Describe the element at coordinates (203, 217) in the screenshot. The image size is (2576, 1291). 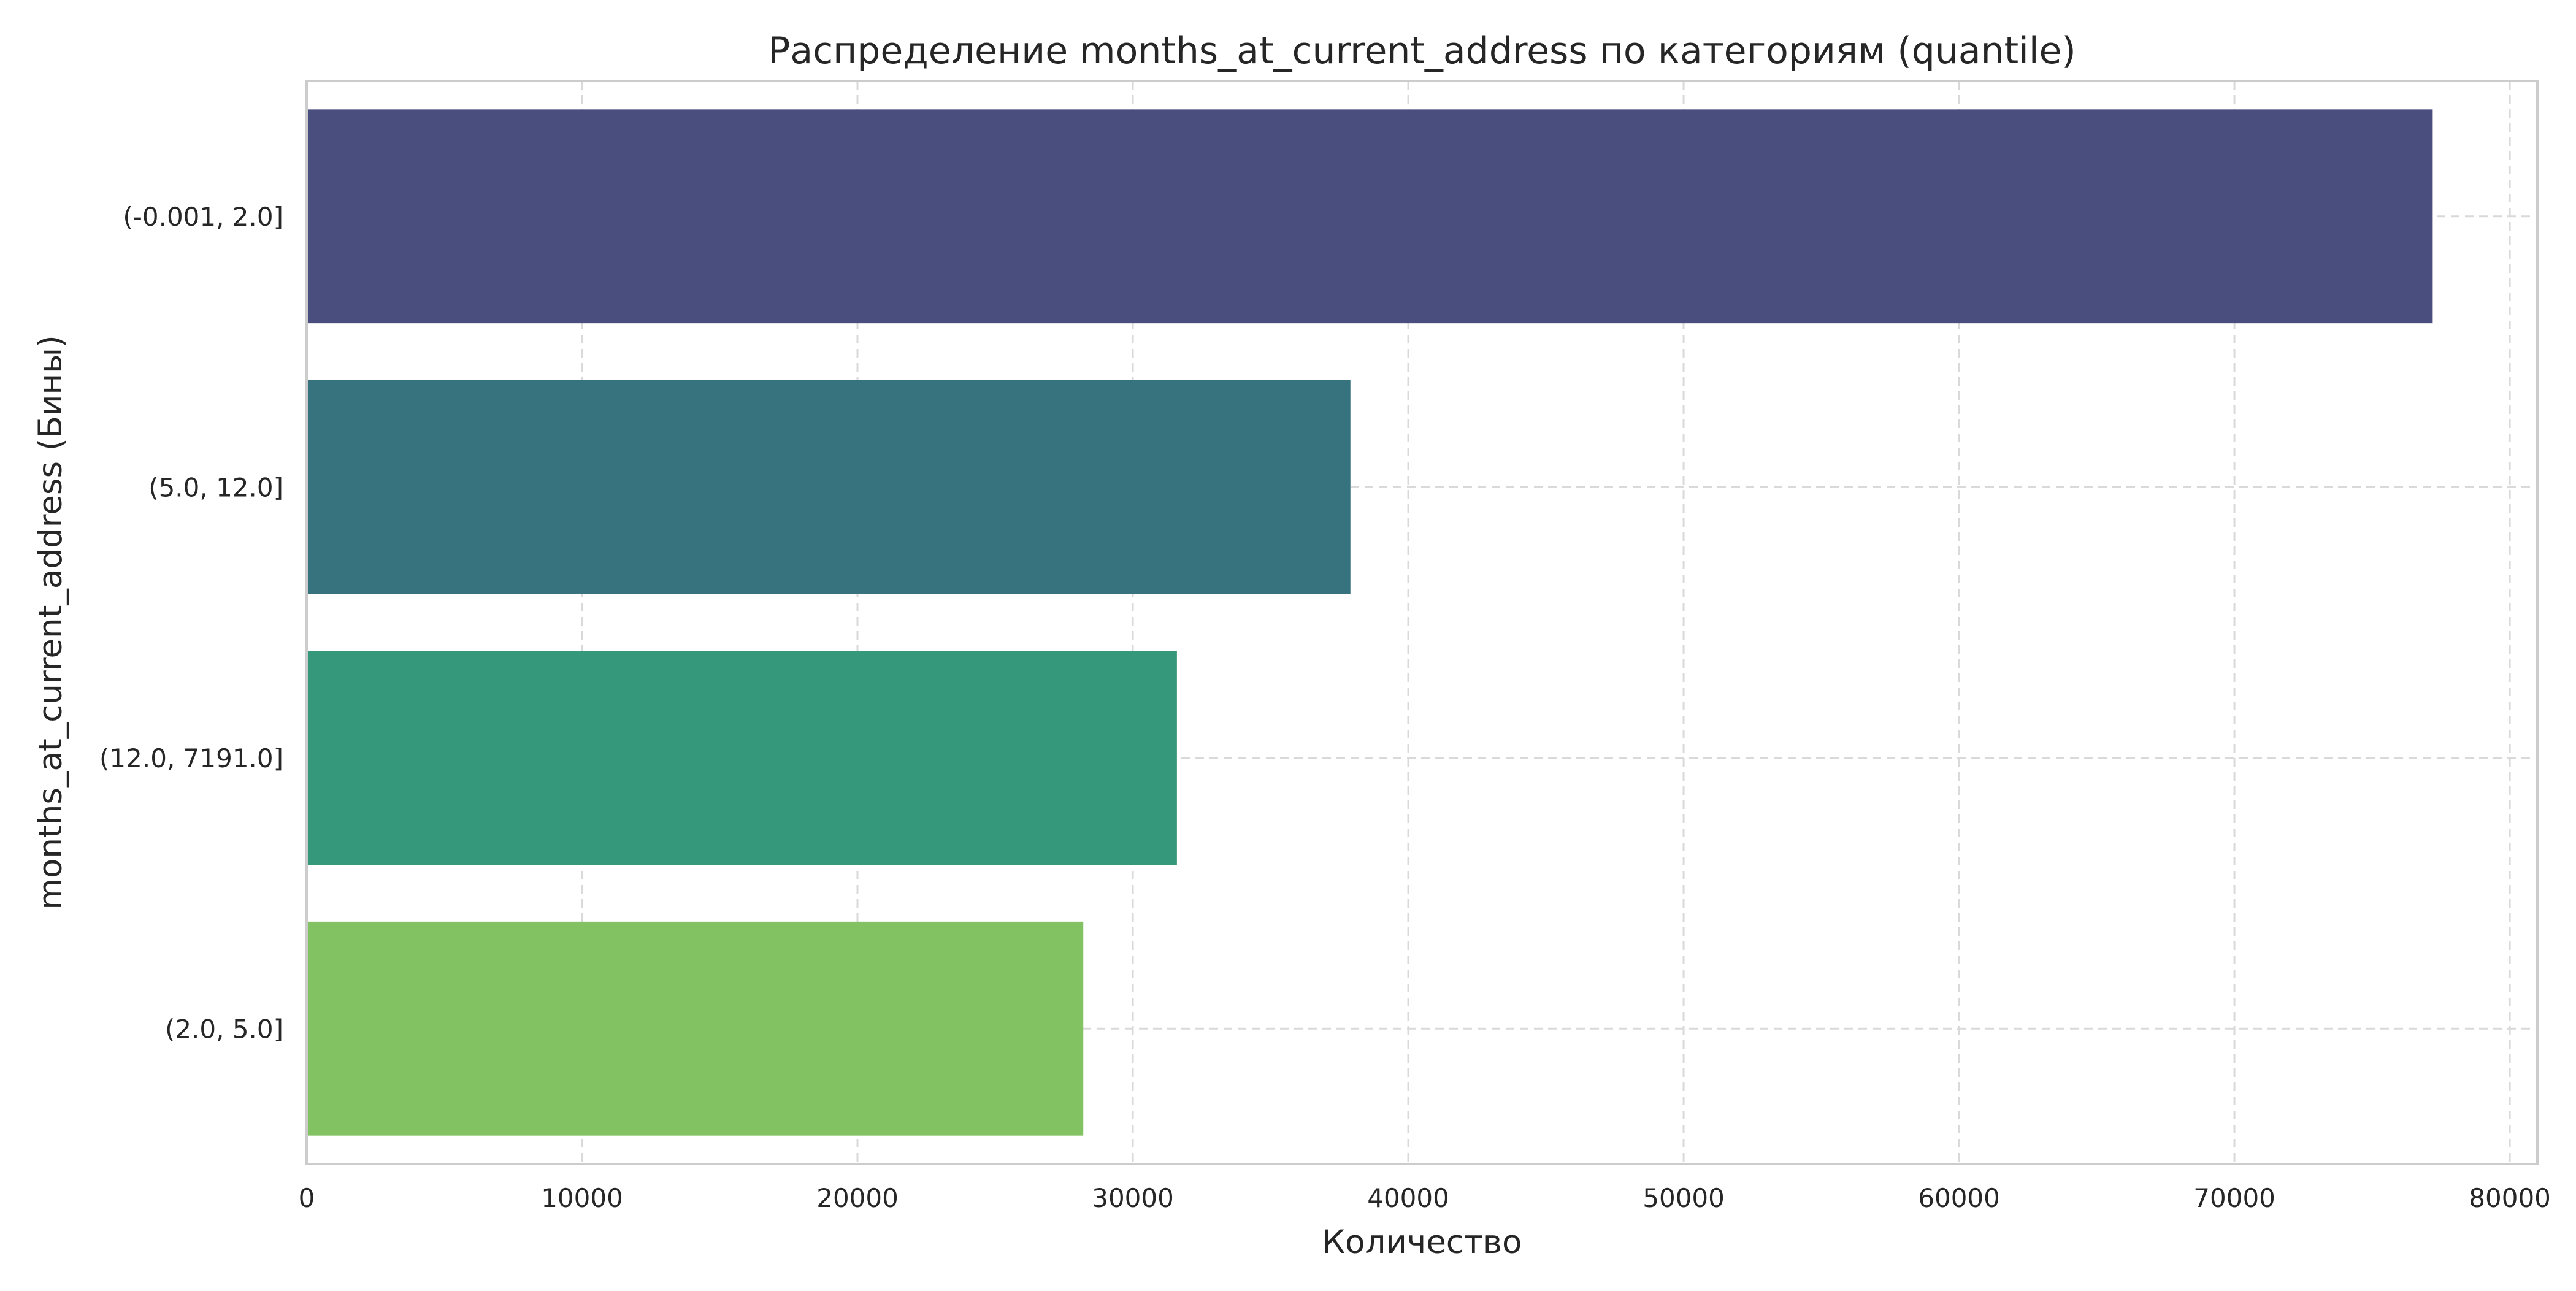
I see `y-tick-label: (-0.001, 2.0]` at that location.